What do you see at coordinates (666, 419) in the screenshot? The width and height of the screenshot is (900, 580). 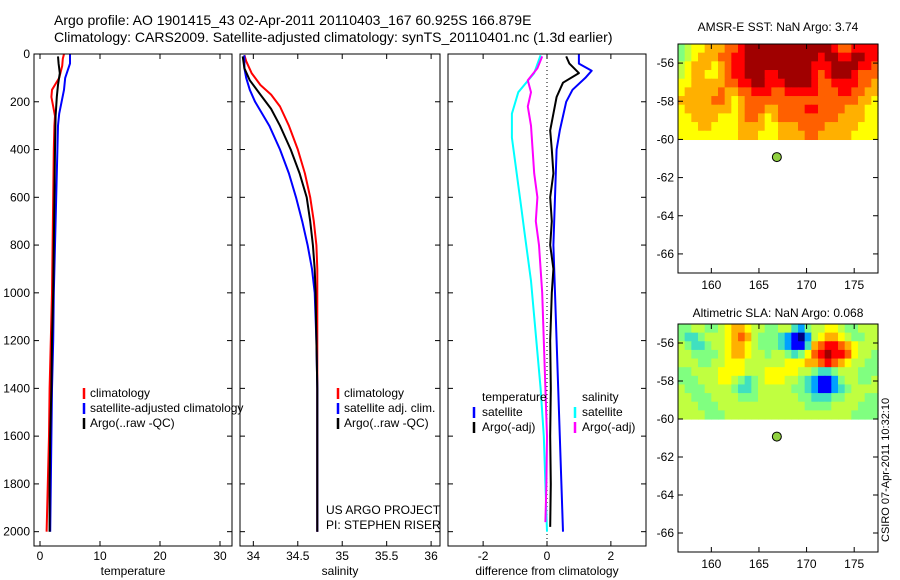 I see `sla_map-ytick-label: -60` at bounding box center [666, 419].